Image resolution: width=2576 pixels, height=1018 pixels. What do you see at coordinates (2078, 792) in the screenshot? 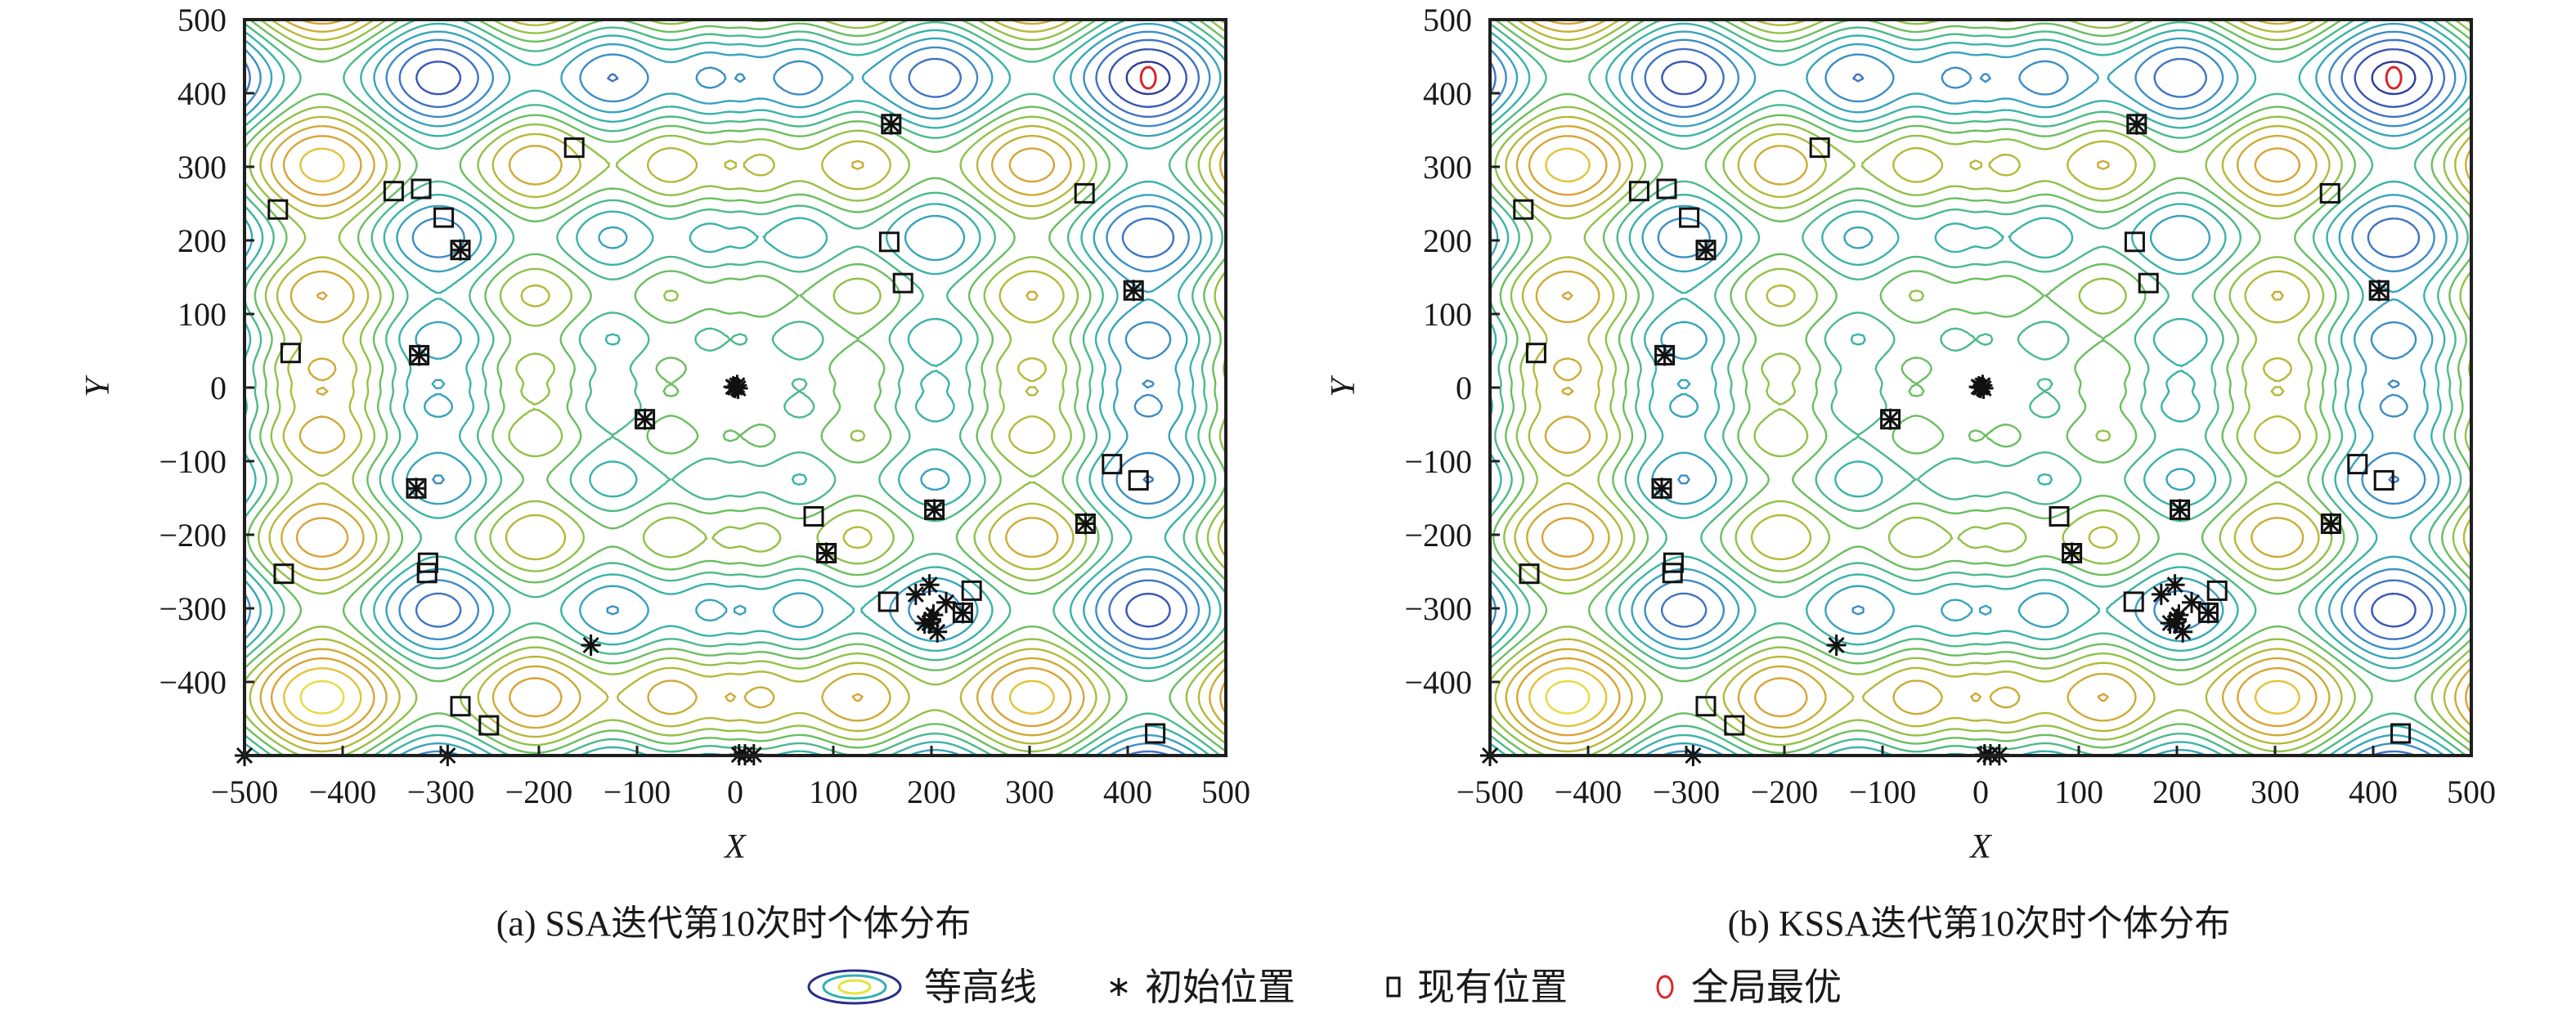
I see `x-tick-label: 100` at bounding box center [2078, 792].